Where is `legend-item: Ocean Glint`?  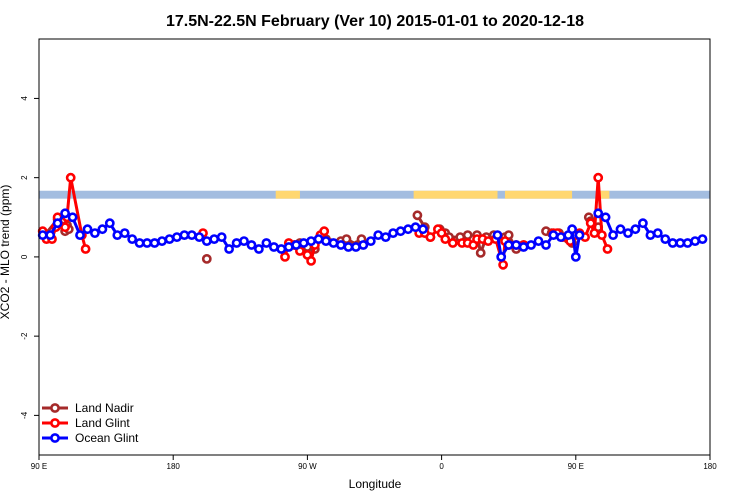 legend-item: Ocean Glint is located at coordinates (90, 438).